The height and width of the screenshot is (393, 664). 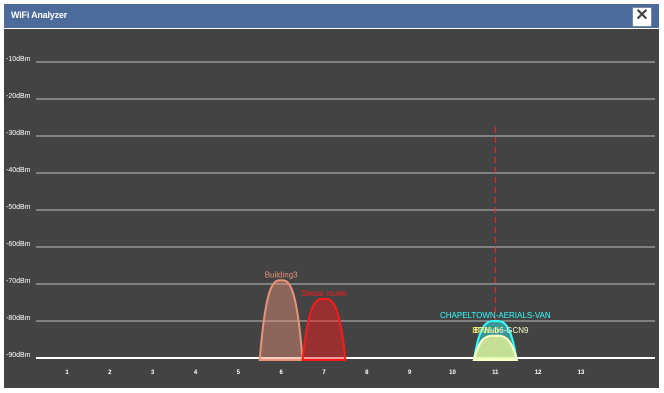 What do you see at coordinates (18, 207) in the screenshot?
I see `y-tick-label: -50dBm` at bounding box center [18, 207].